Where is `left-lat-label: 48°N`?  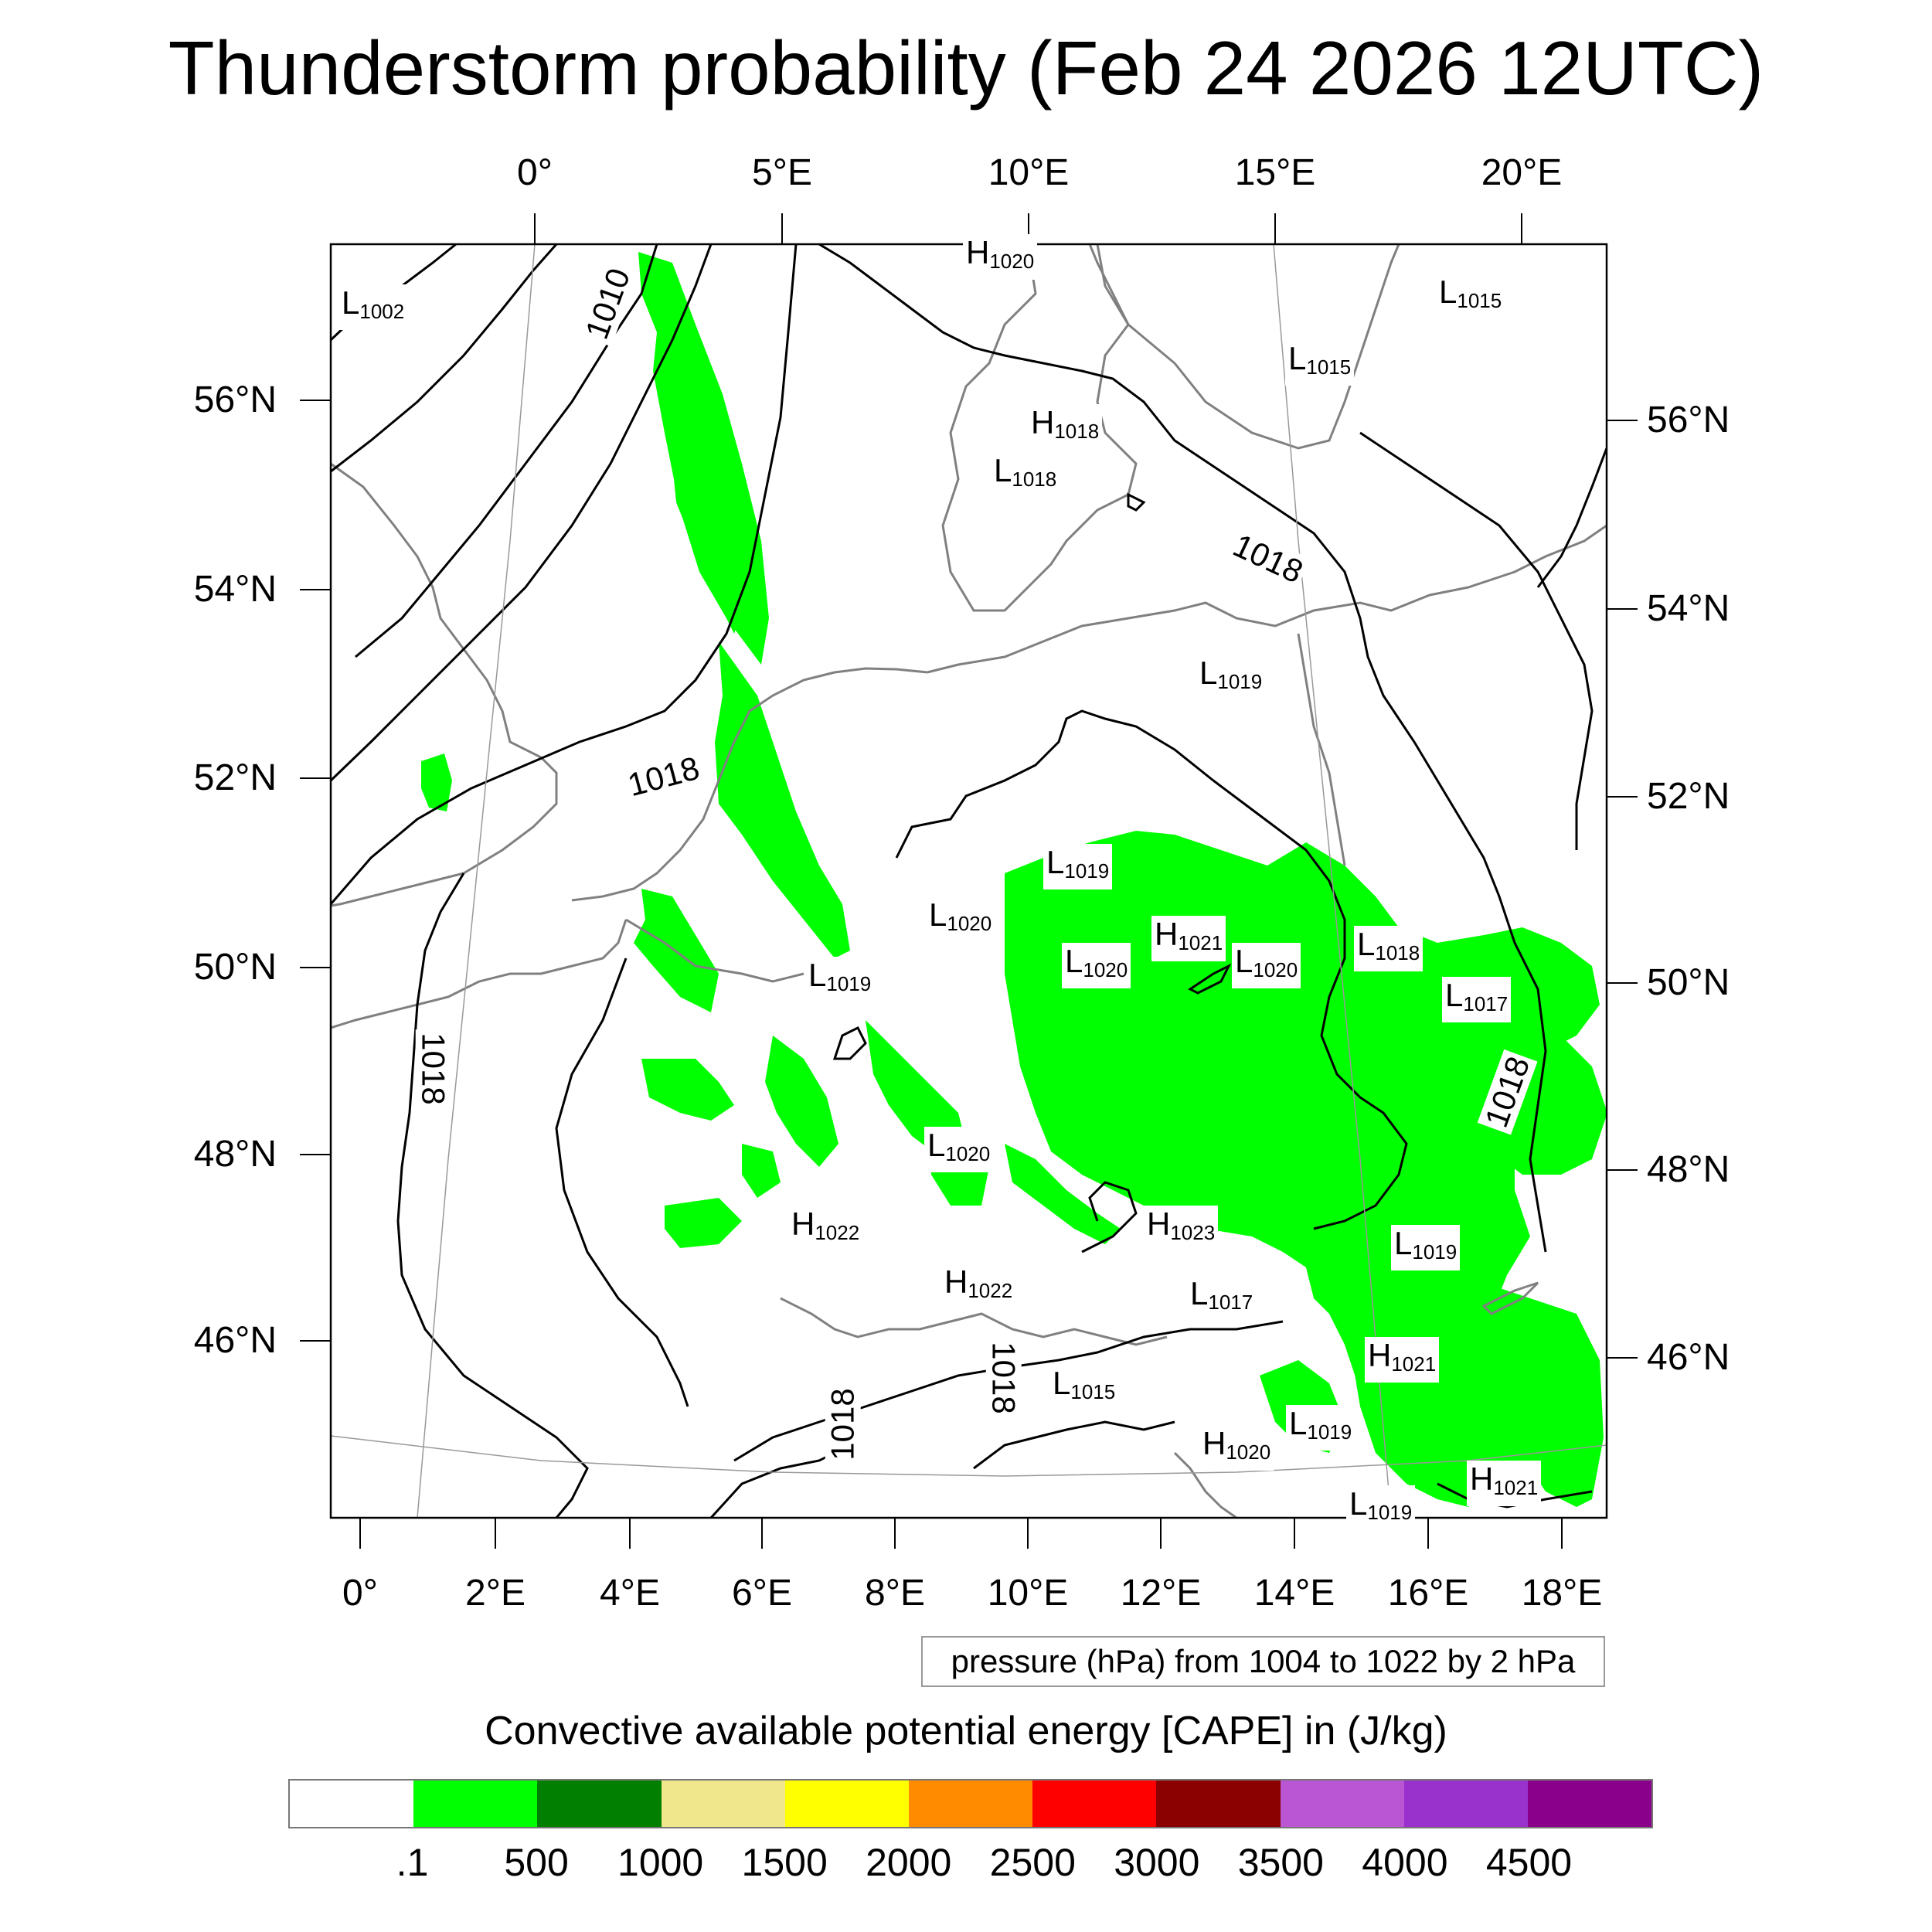
left-lat-label: 48°N is located at coordinates (235, 1155).